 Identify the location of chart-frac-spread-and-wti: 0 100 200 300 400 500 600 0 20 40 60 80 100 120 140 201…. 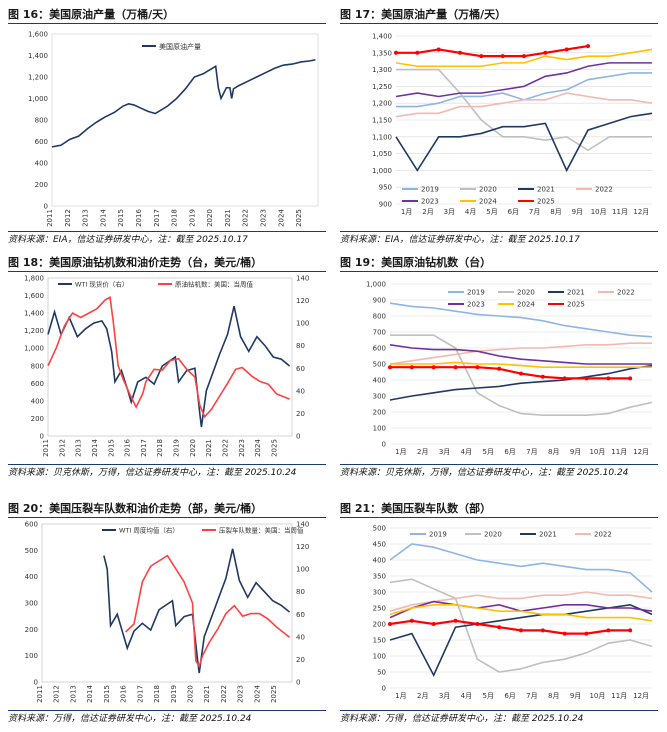
(167, 612).